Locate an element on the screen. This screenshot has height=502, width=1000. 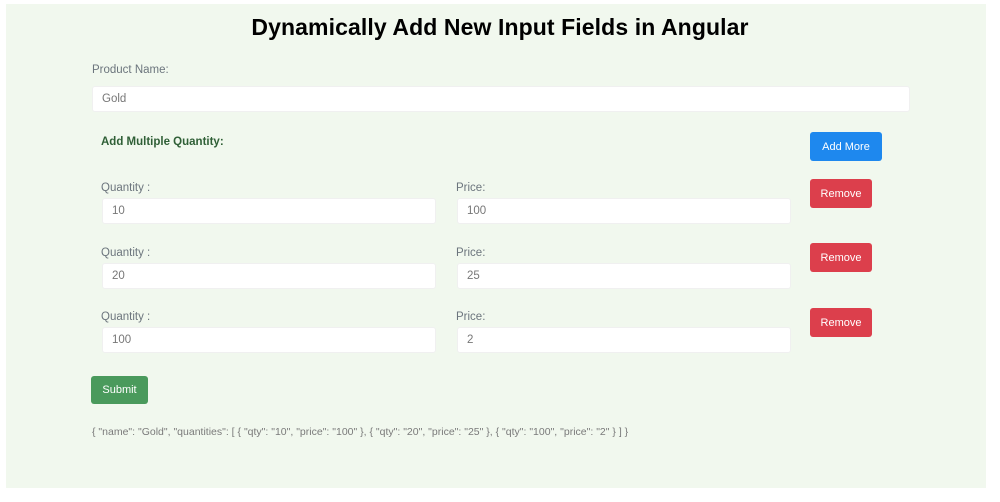
add-quantity-heading: Add Multiple Quantity: is located at coordinates (162, 142).